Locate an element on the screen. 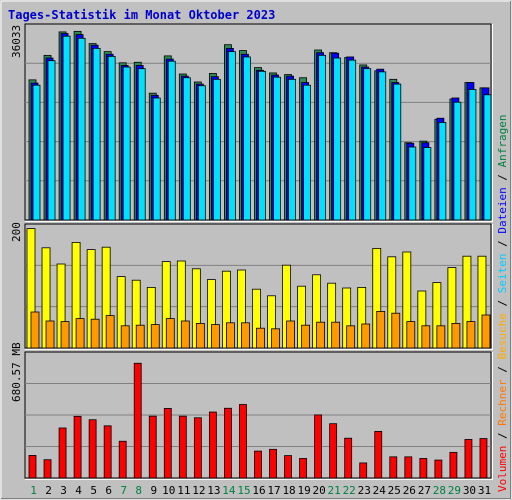 The height and width of the screenshot is (500, 512). x-tick-label: 15 is located at coordinates (243, 490).